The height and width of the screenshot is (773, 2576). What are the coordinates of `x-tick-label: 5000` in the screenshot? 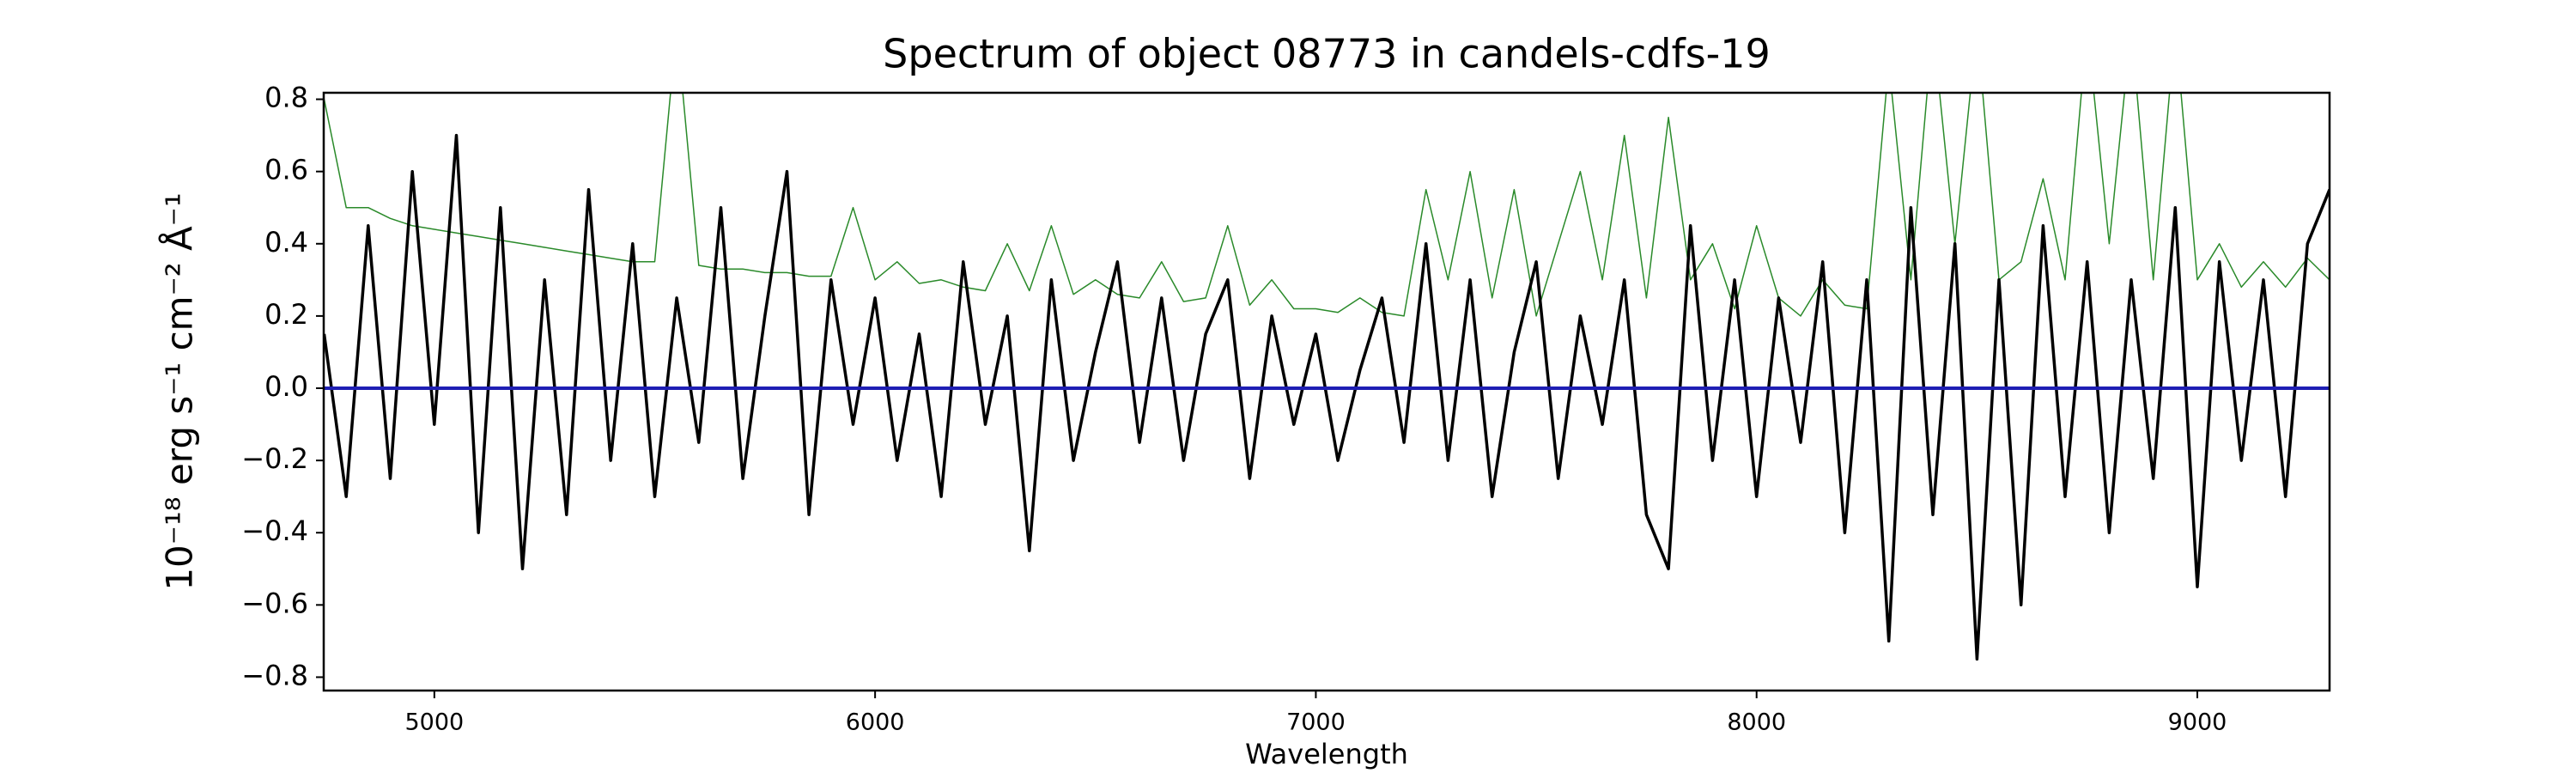 It's located at (434, 722).